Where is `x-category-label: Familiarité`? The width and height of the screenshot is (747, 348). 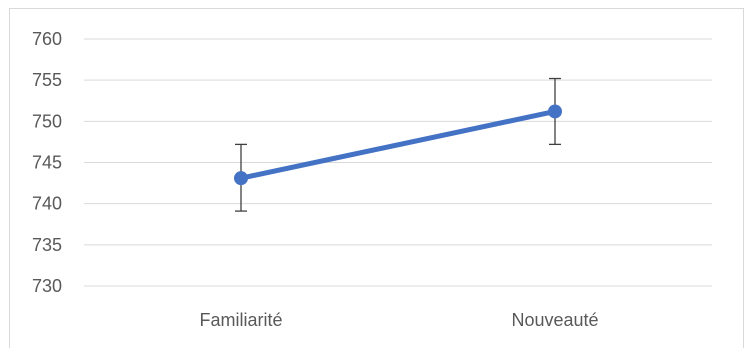 x-category-label: Familiarité is located at coordinates (240, 320).